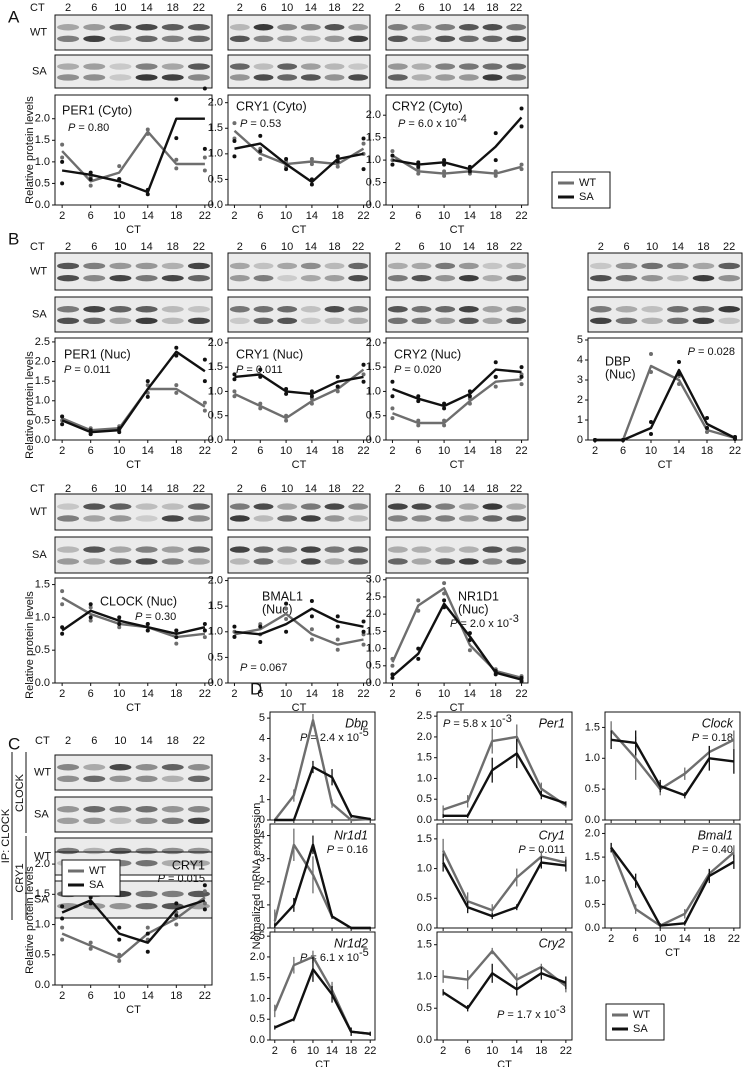  Describe the element at coordinates (358, 8) in the screenshot. I see `blot-time-label: 22` at that location.